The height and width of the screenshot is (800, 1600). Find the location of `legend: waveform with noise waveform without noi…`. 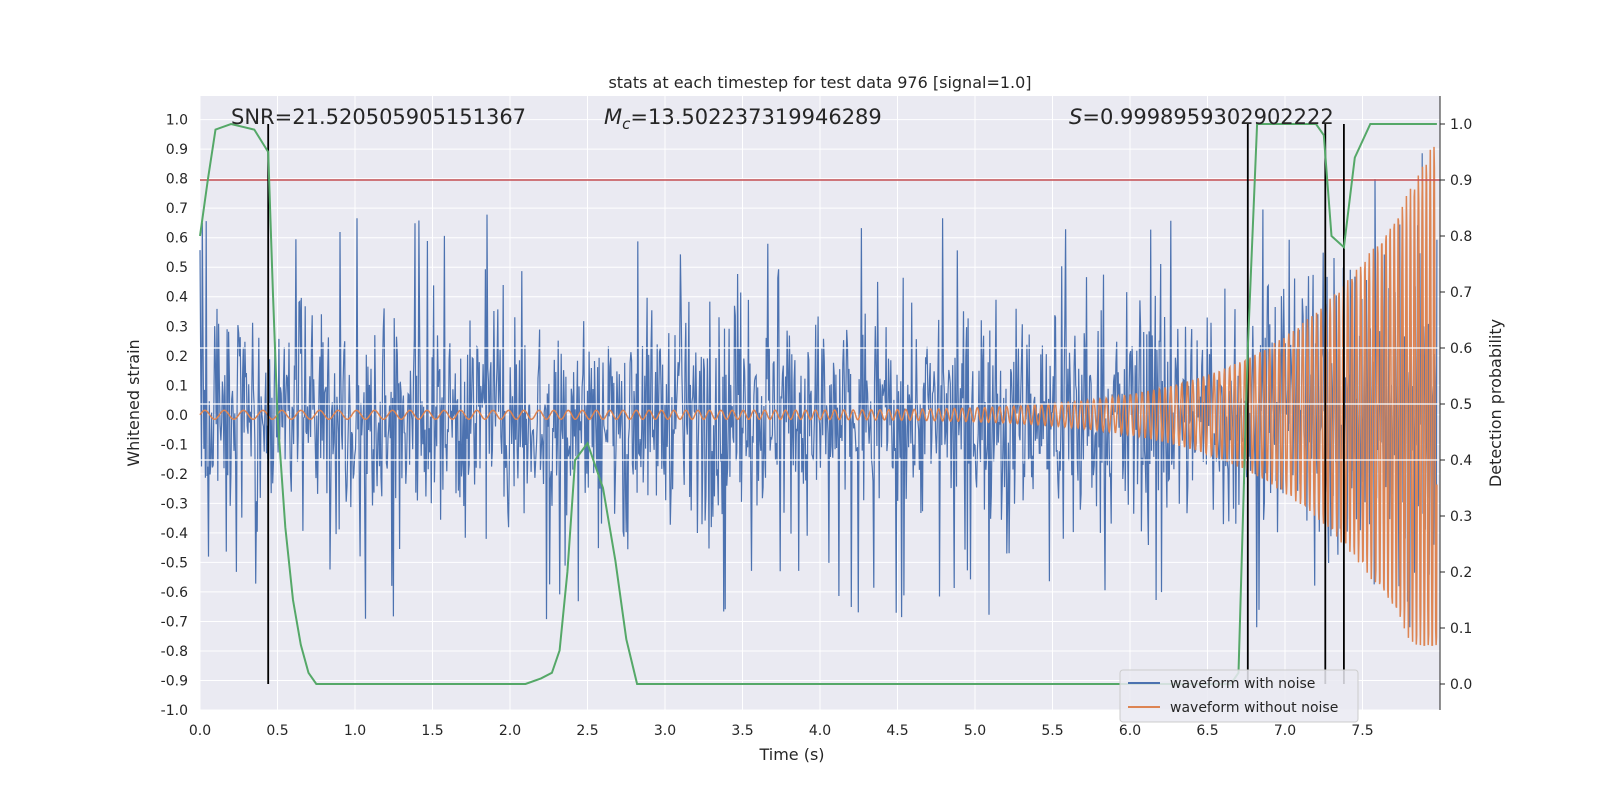

legend: waveform with noise waveform without noi… is located at coordinates (1239, 696).